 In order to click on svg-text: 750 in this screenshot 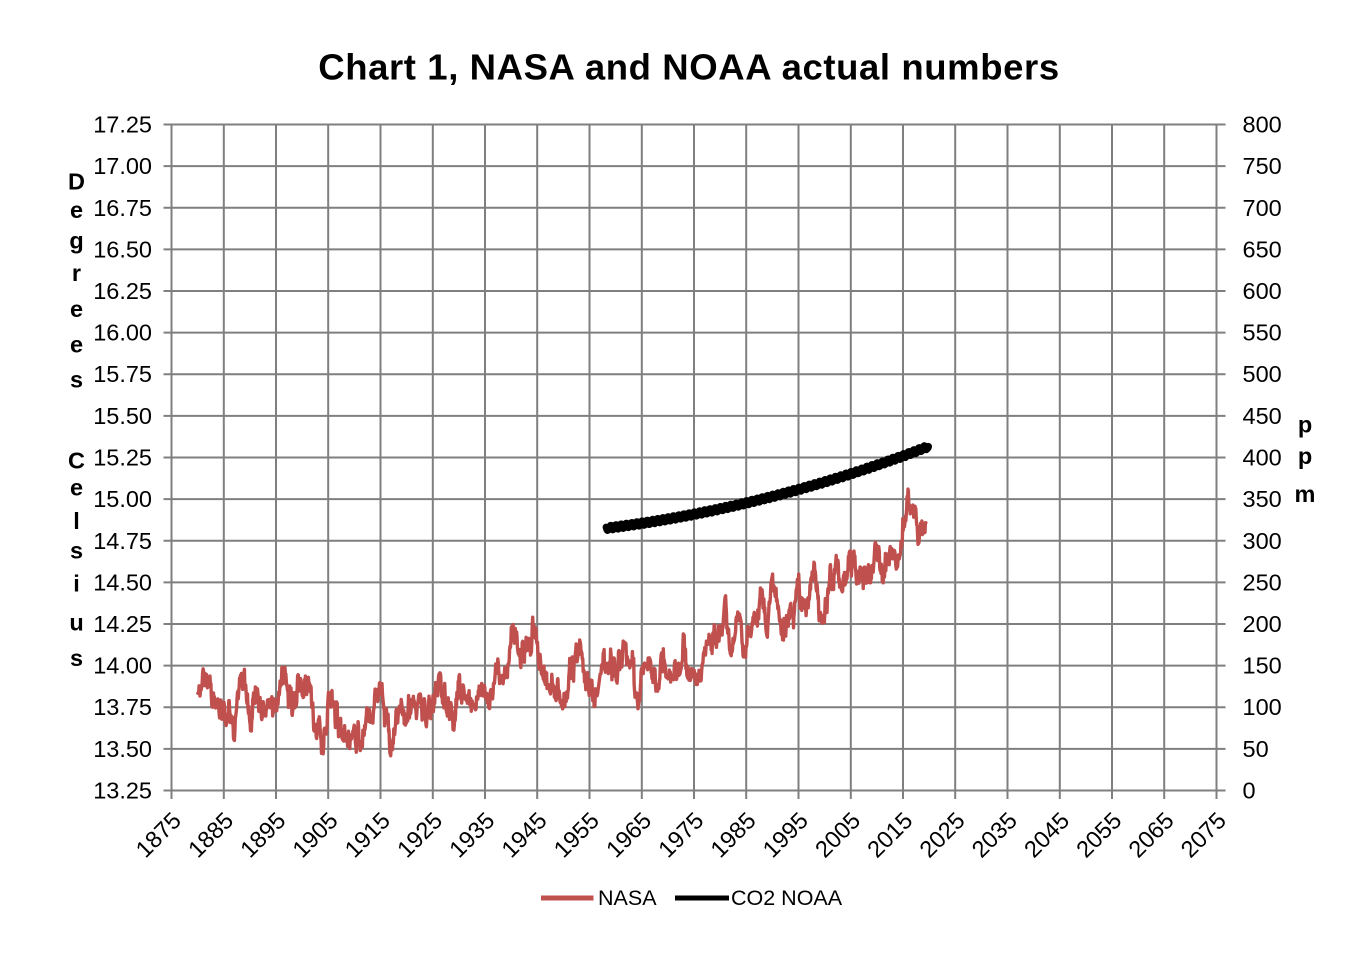, I will do `click(1262, 166)`.